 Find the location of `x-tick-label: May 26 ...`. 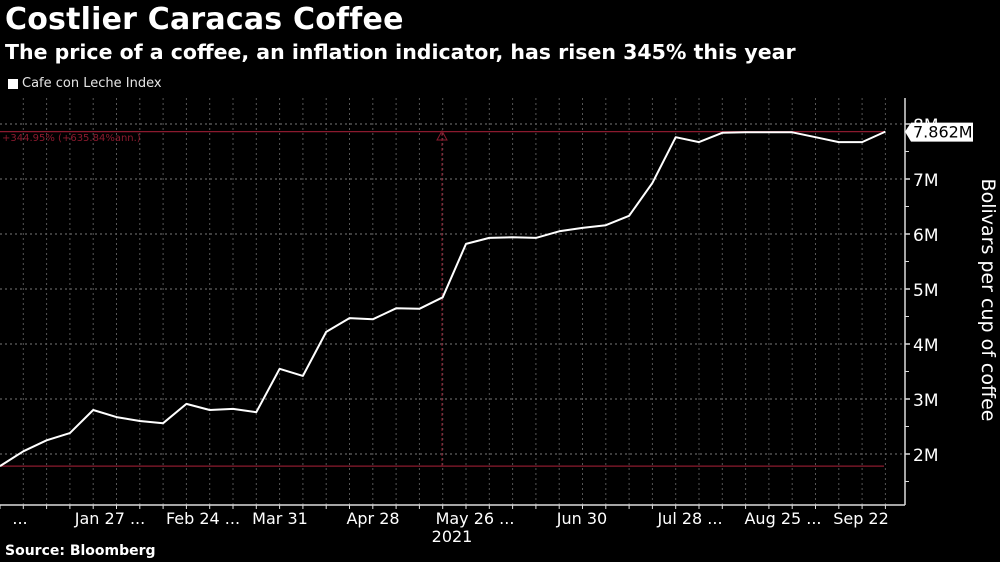

x-tick-label: May 26 ... is located at coordinates (475, 518).